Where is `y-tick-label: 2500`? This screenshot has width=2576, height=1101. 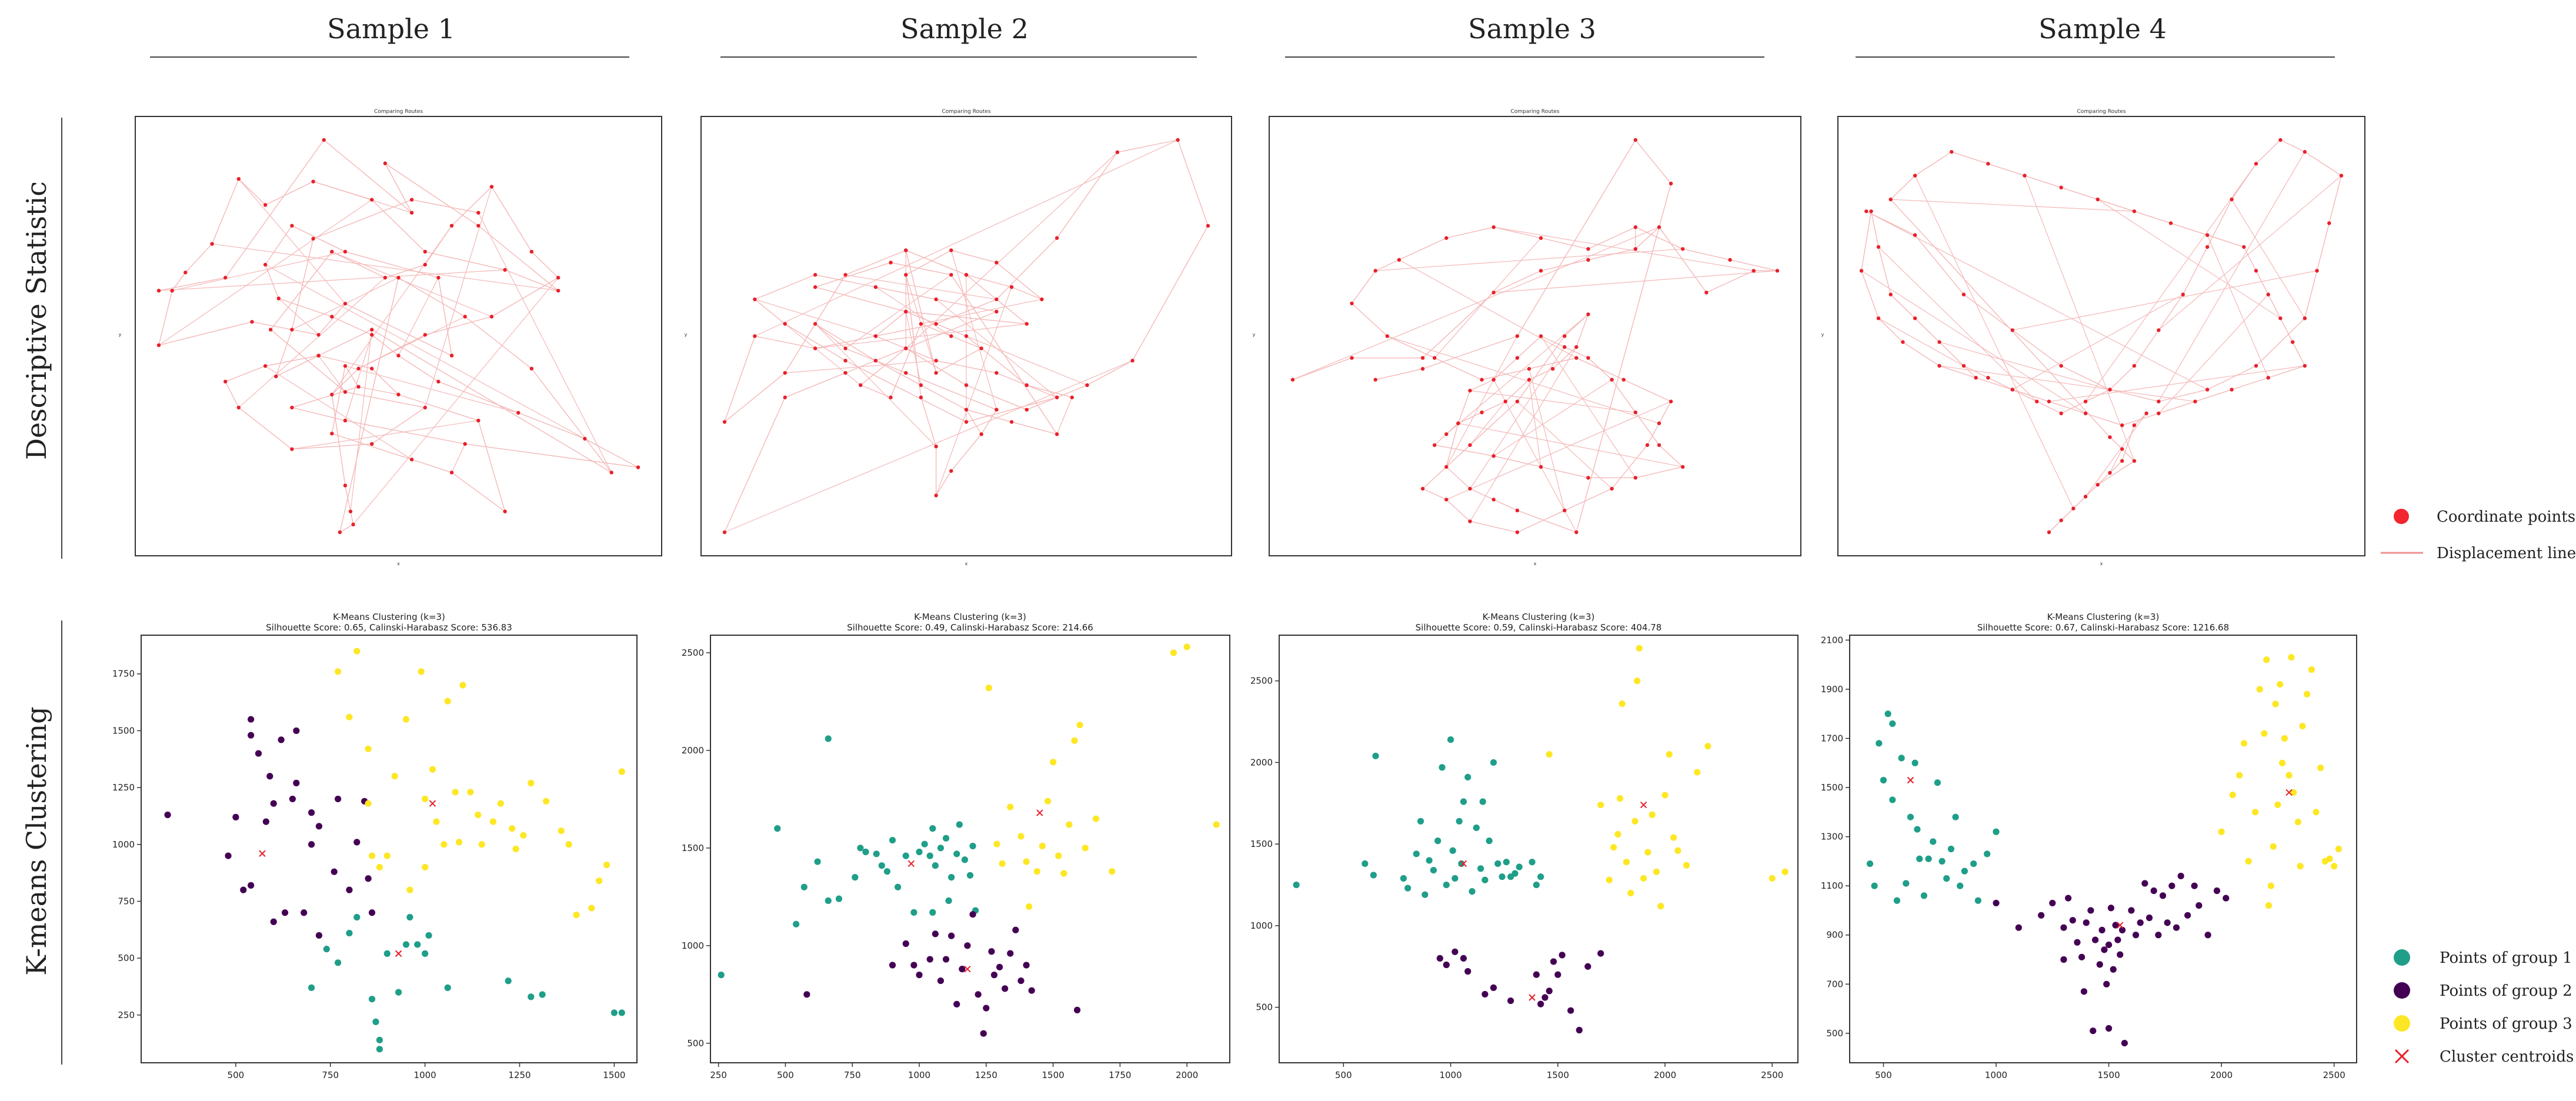
y-tick-label: 2500 is located at coordinates (1261, 681).